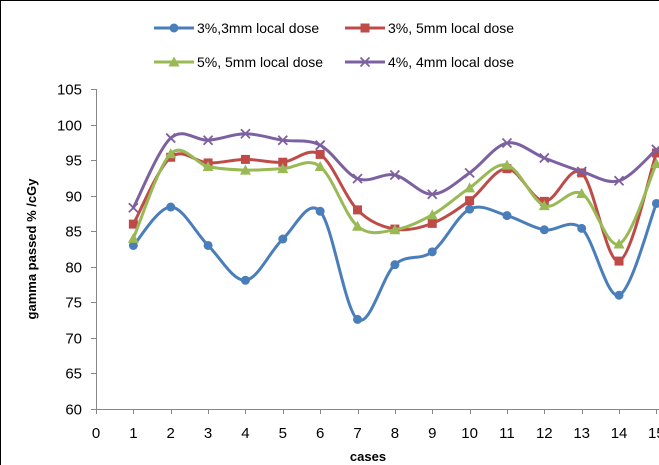 Image resolution: width=659 pixels, height=465 pixels. Describe the element at coordinates (581, 433) in the screenshot. I see `x-tick-label: 13` at that location.